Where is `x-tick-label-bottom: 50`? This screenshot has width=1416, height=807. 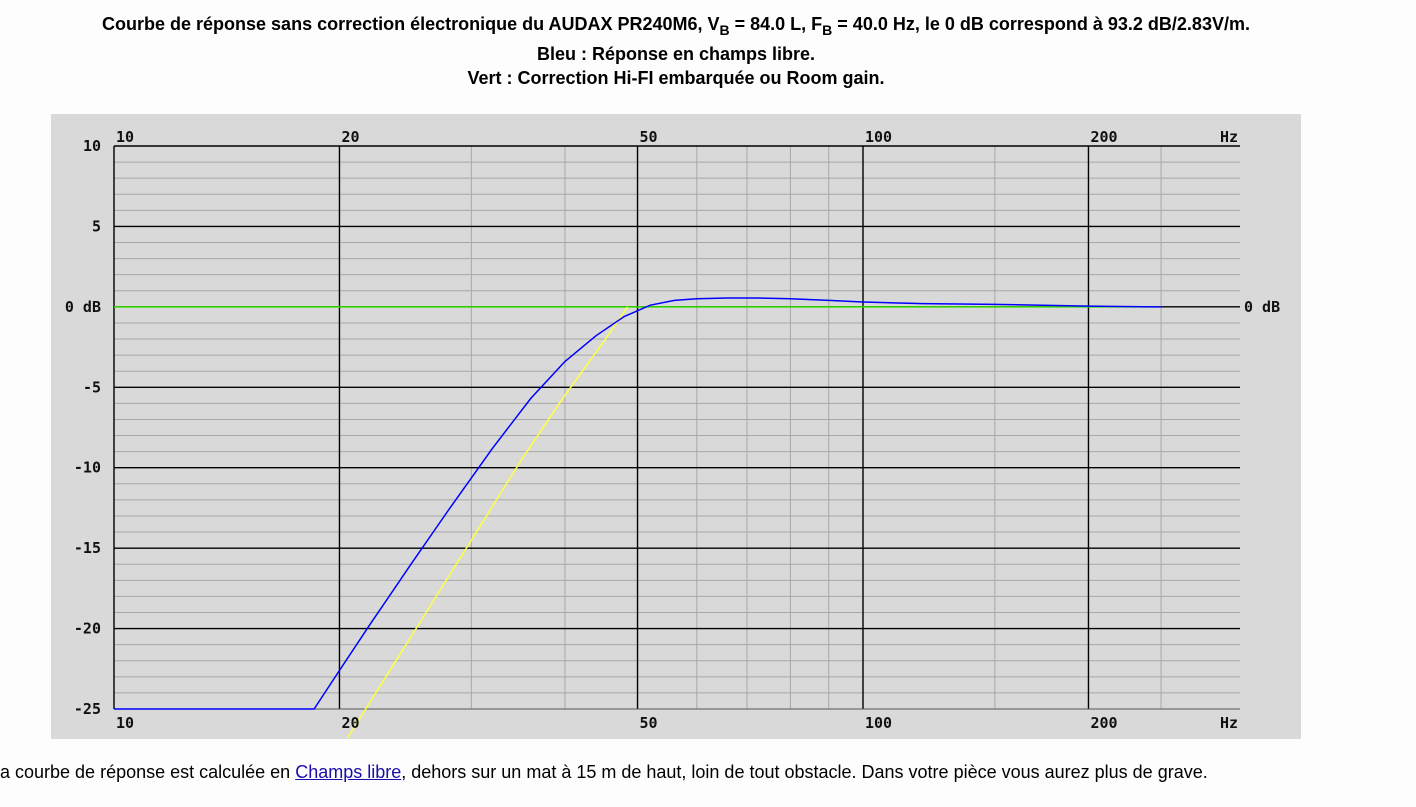 x-tick-label-bottom: 50 is located at coordinates (649, 723).